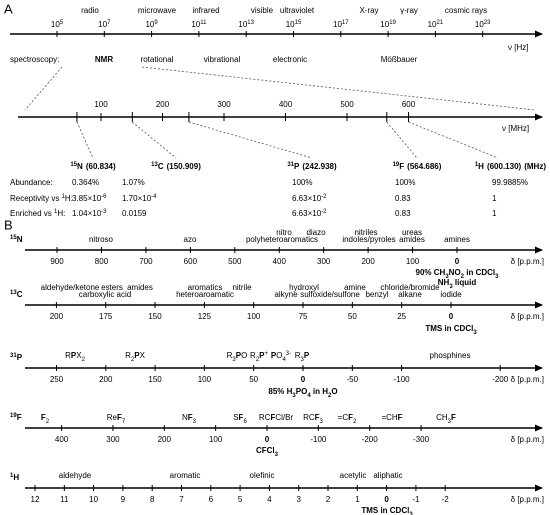  Describe the element at coordinates (36, 198) in the screenshot. I see `text-part: Receptivity vs` at that location.